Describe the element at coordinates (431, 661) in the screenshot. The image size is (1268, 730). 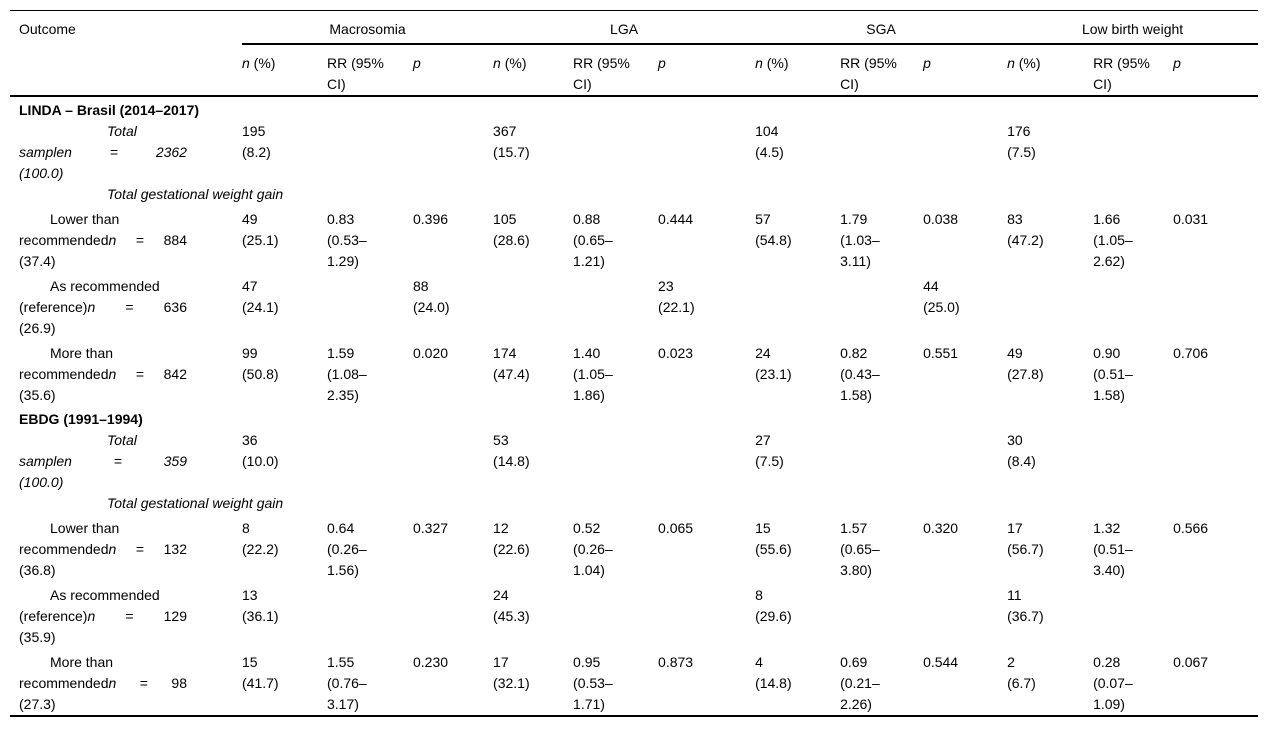
I see `table-cell: 0.230` at that location.